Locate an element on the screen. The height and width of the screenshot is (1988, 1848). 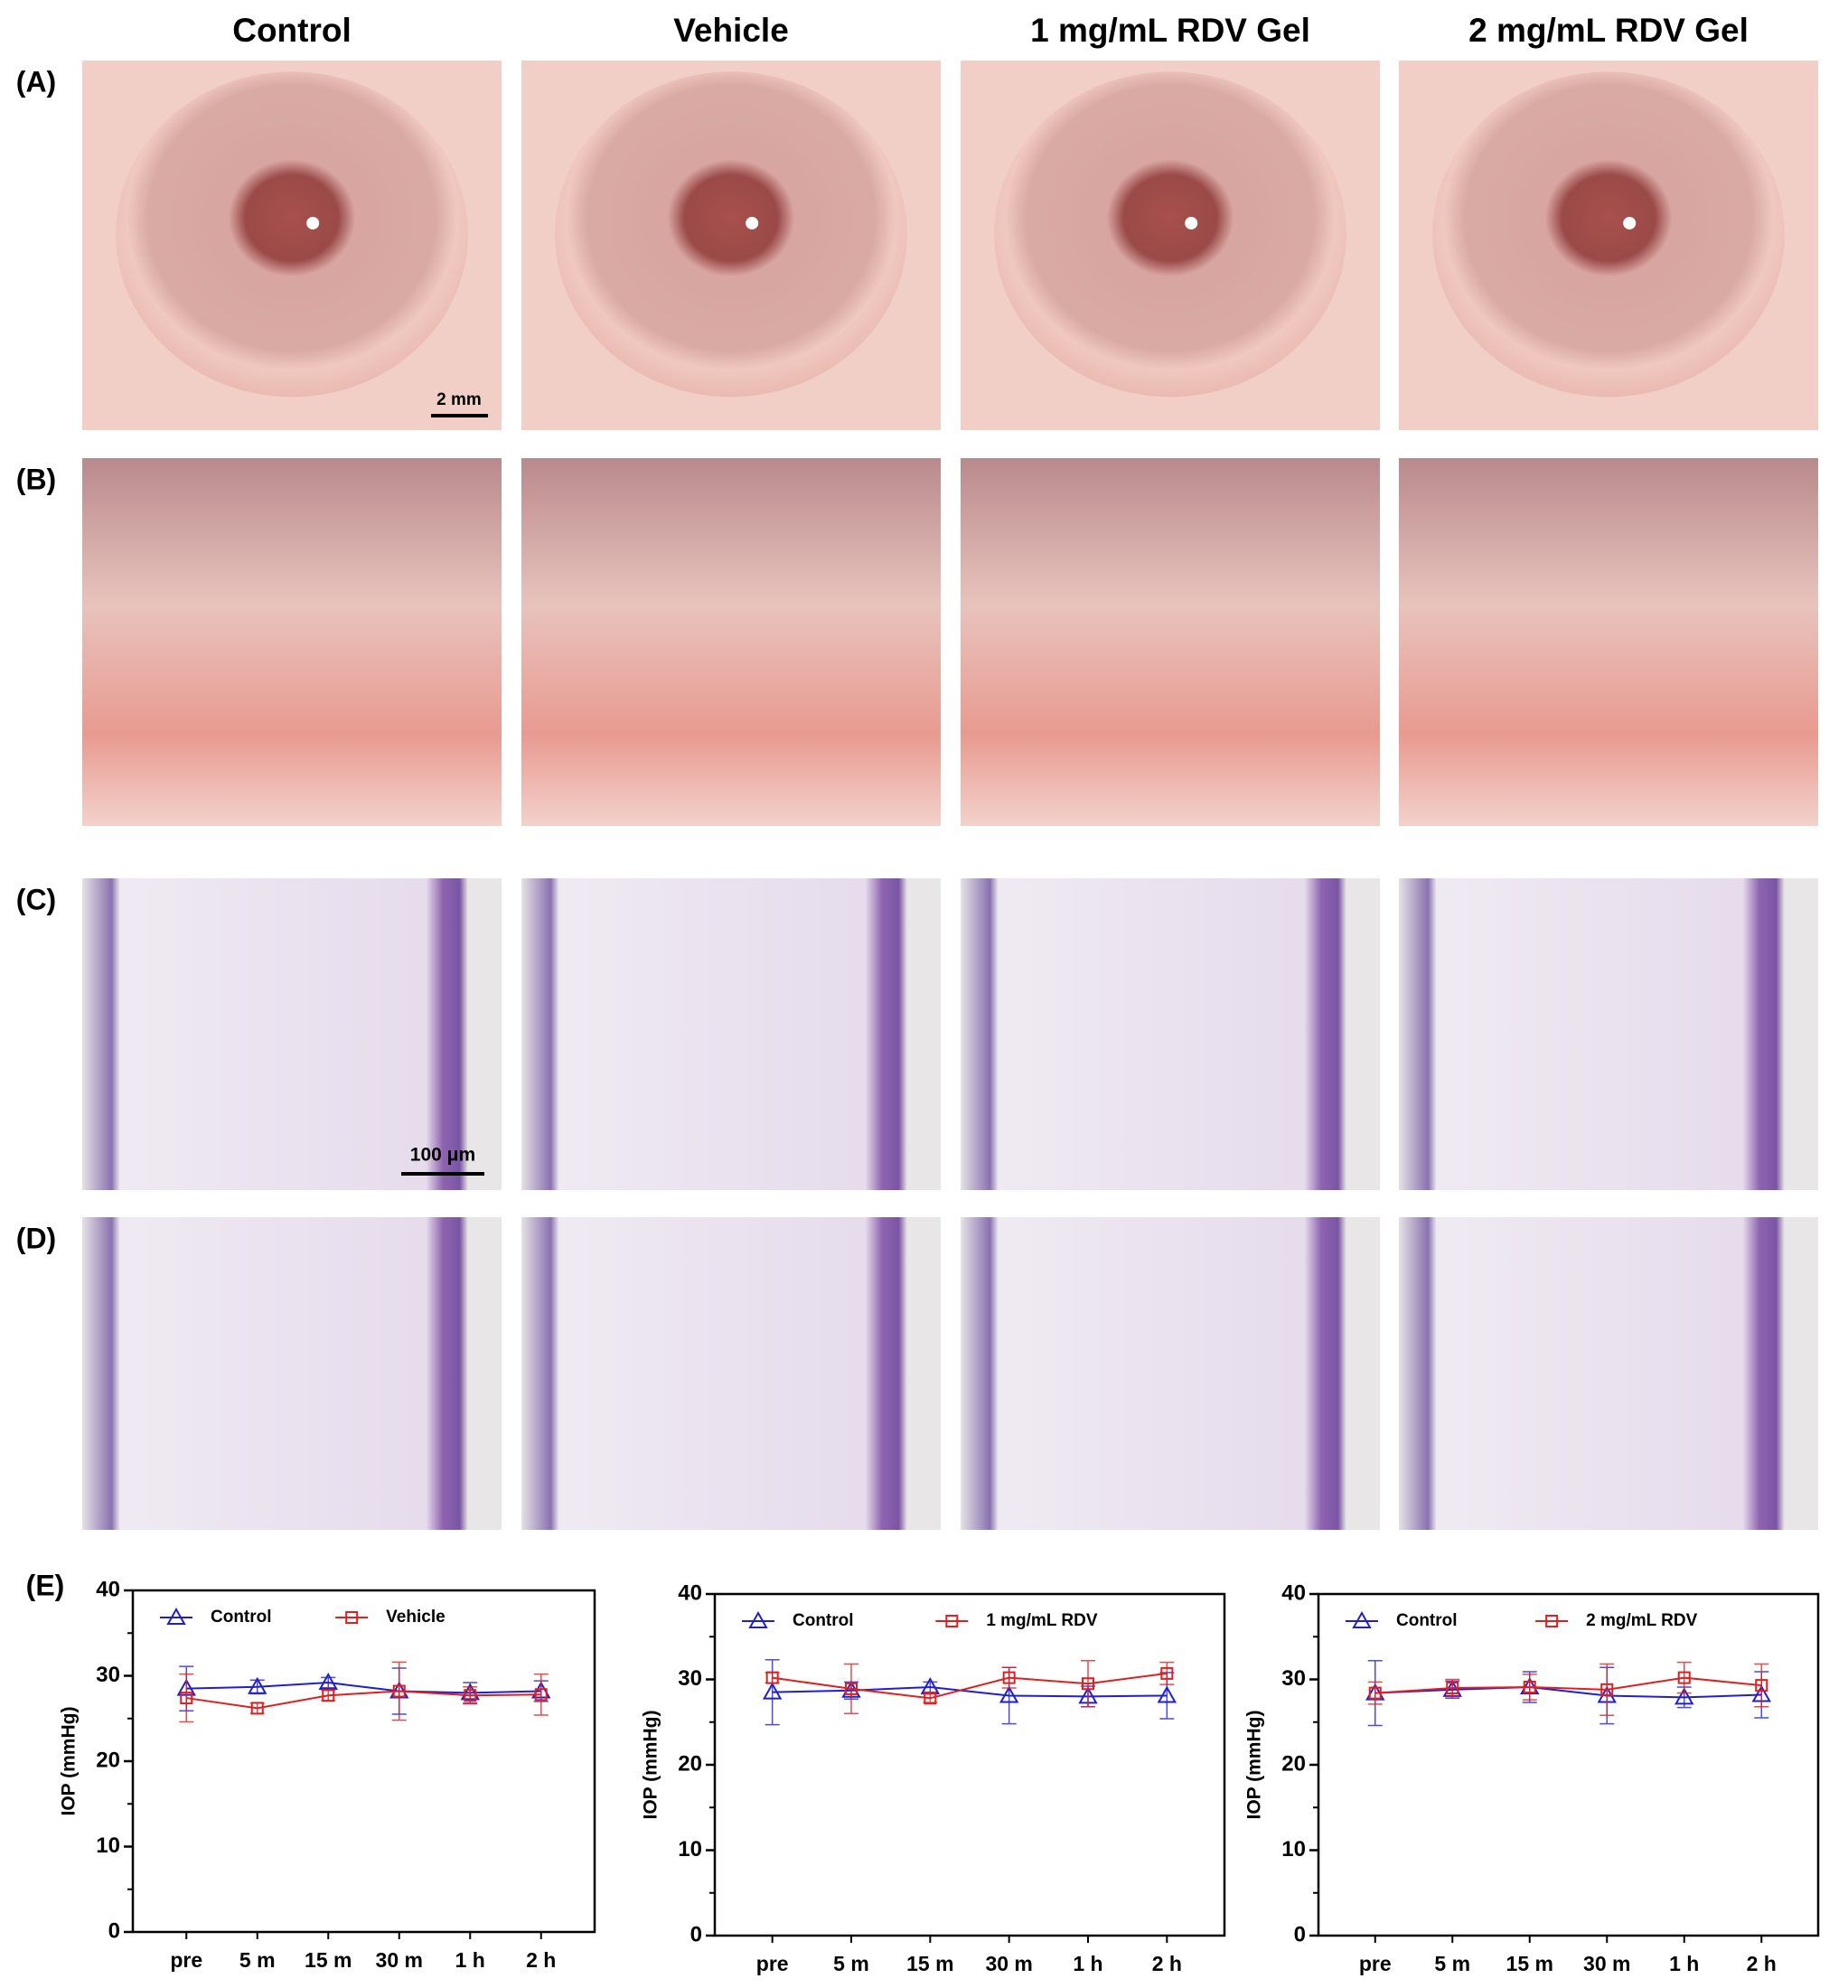
scale-bar-label: 2 mm is located at coordinates (459, 399).